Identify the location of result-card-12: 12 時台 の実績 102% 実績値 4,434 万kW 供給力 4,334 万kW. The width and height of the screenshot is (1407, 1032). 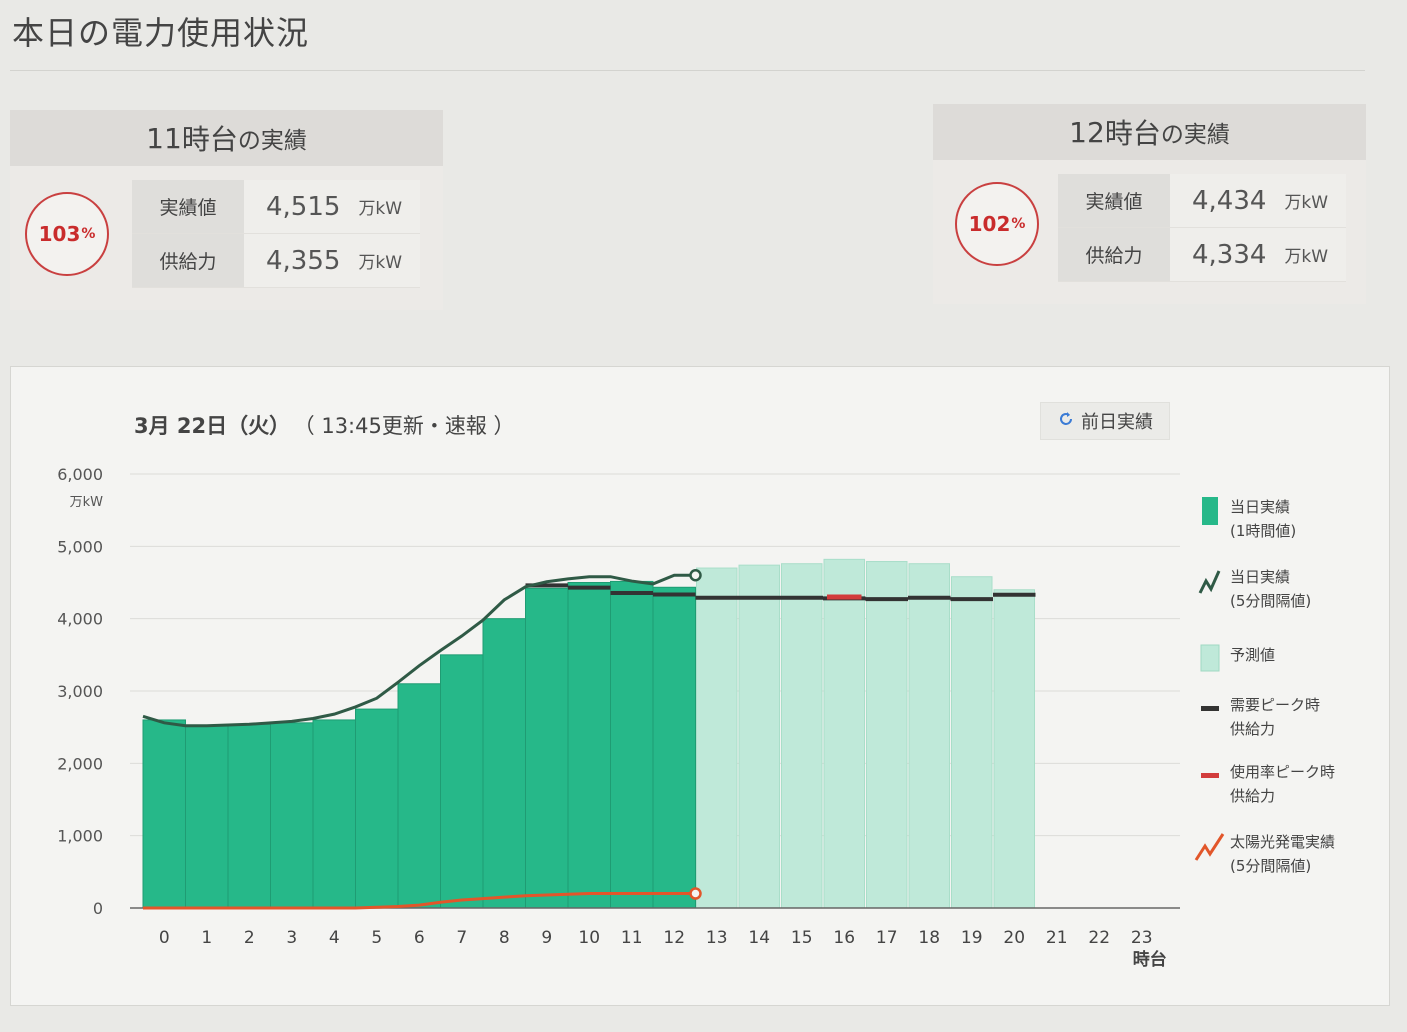
(1149, 204).